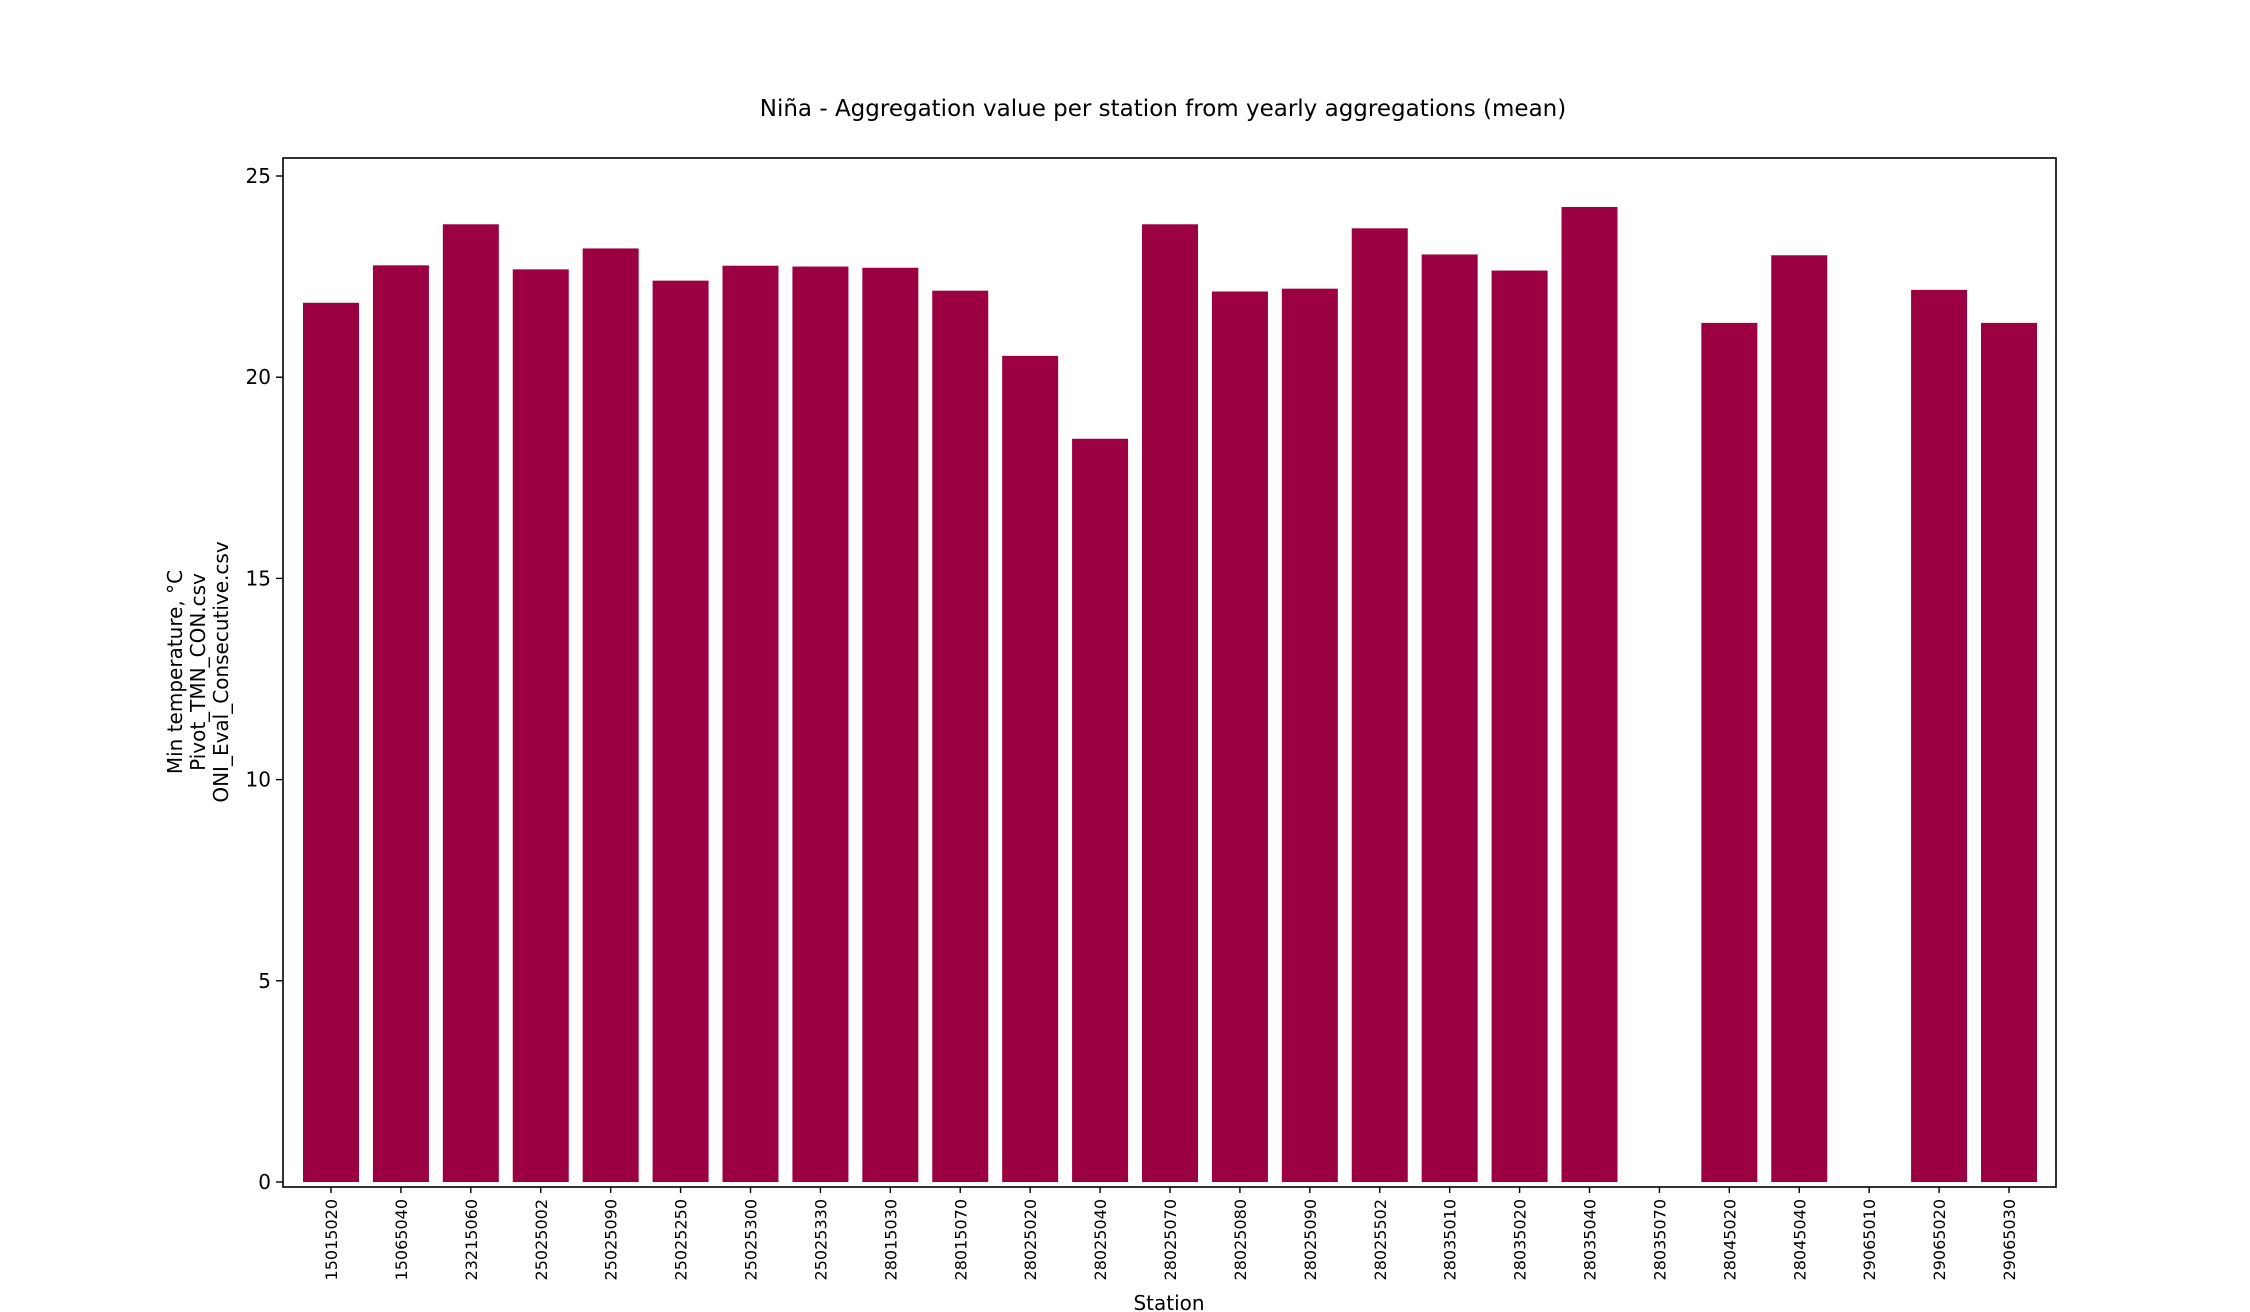  I want to click on y-tick-label-0: 0, so click(264, 1182).